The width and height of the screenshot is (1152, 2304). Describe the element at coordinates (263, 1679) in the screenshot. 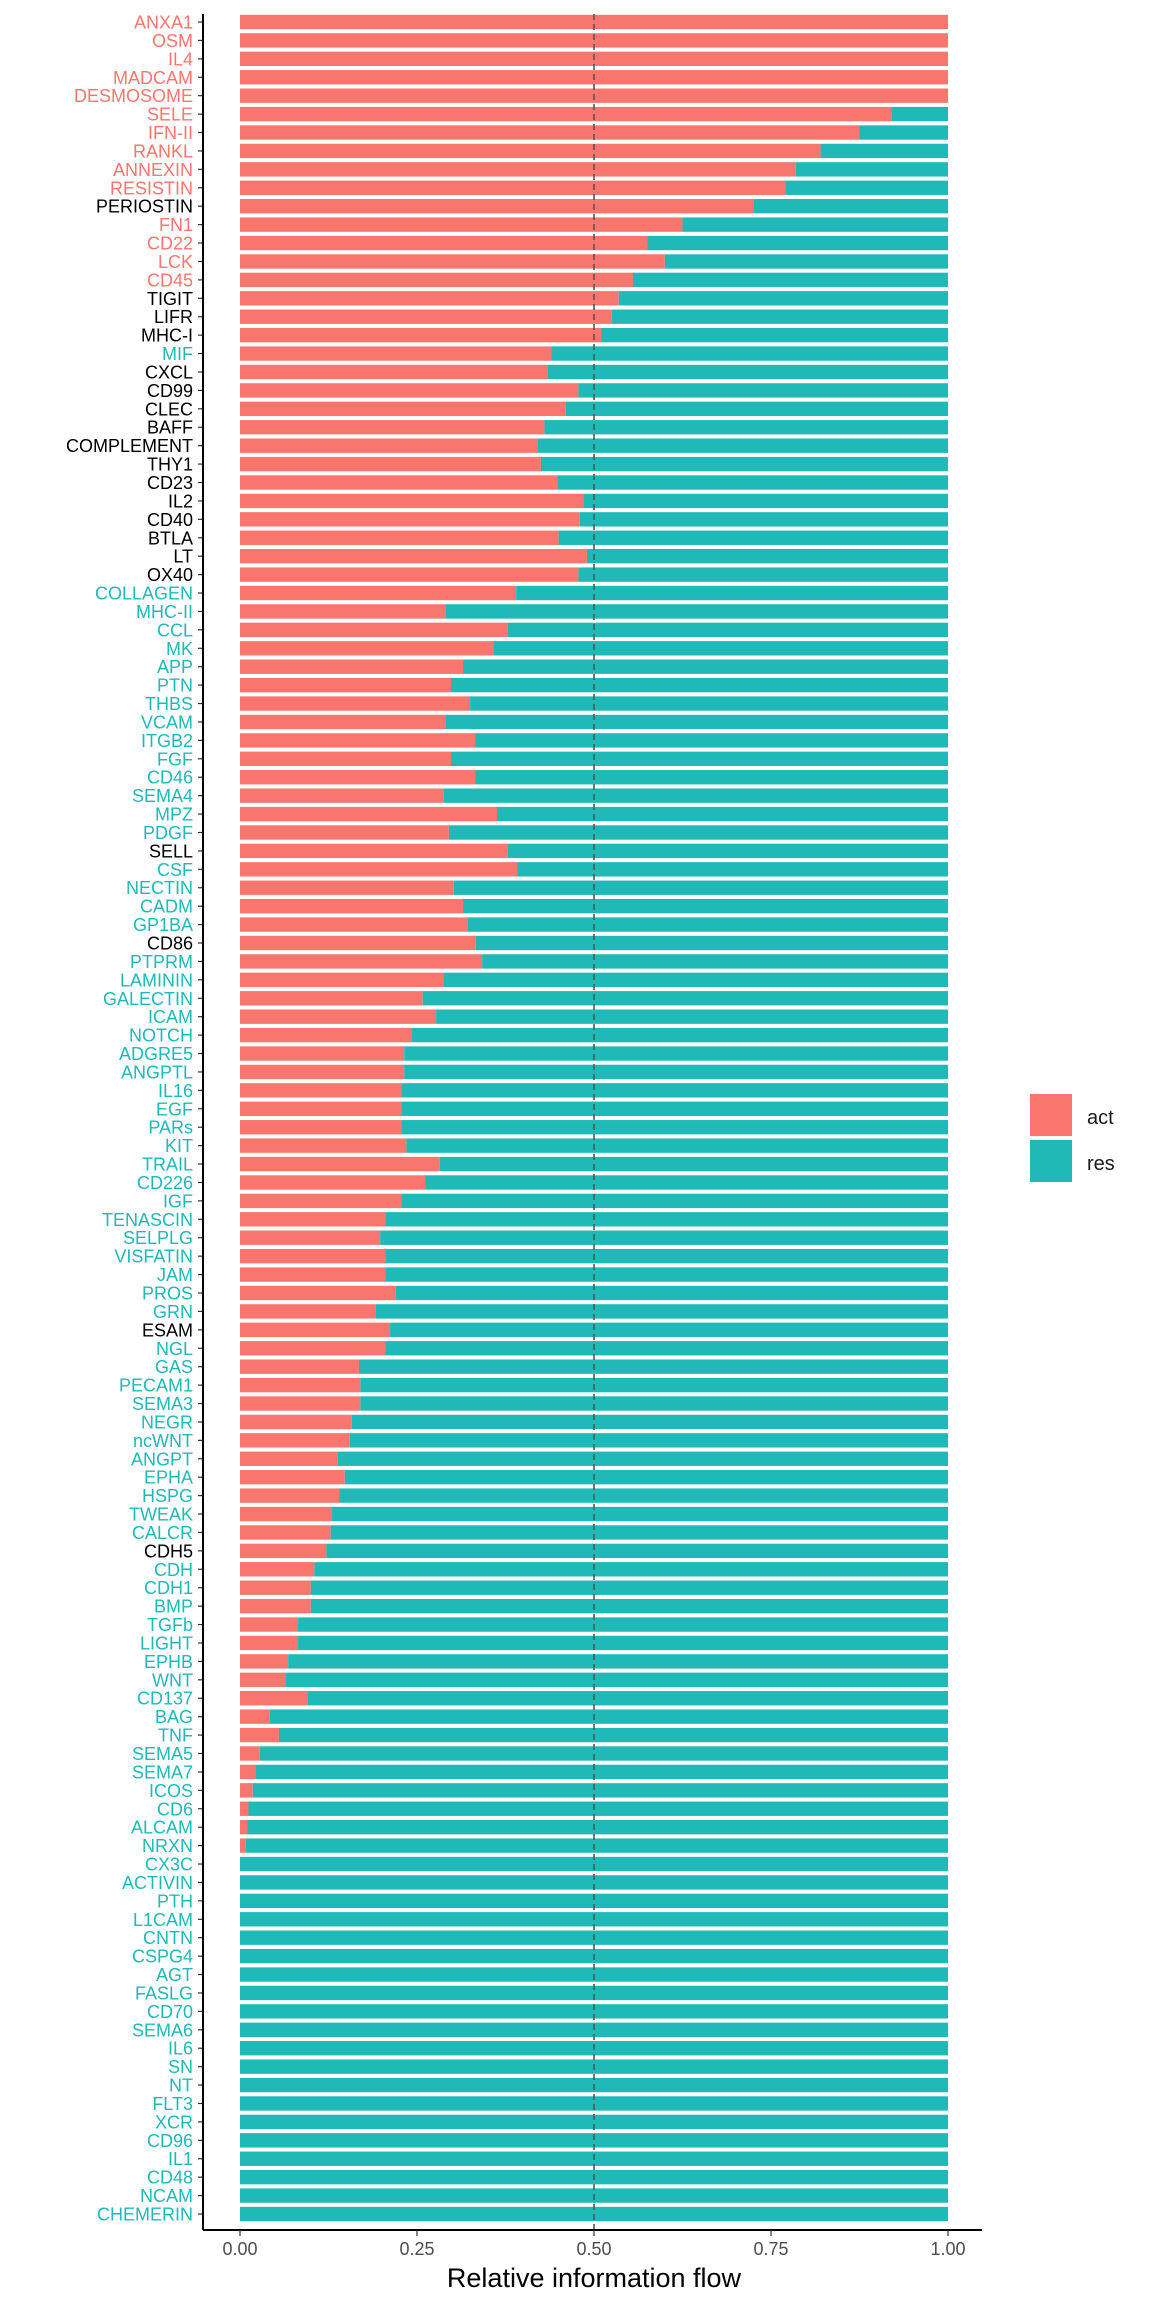

I see `bar-act-wnt` at that location.